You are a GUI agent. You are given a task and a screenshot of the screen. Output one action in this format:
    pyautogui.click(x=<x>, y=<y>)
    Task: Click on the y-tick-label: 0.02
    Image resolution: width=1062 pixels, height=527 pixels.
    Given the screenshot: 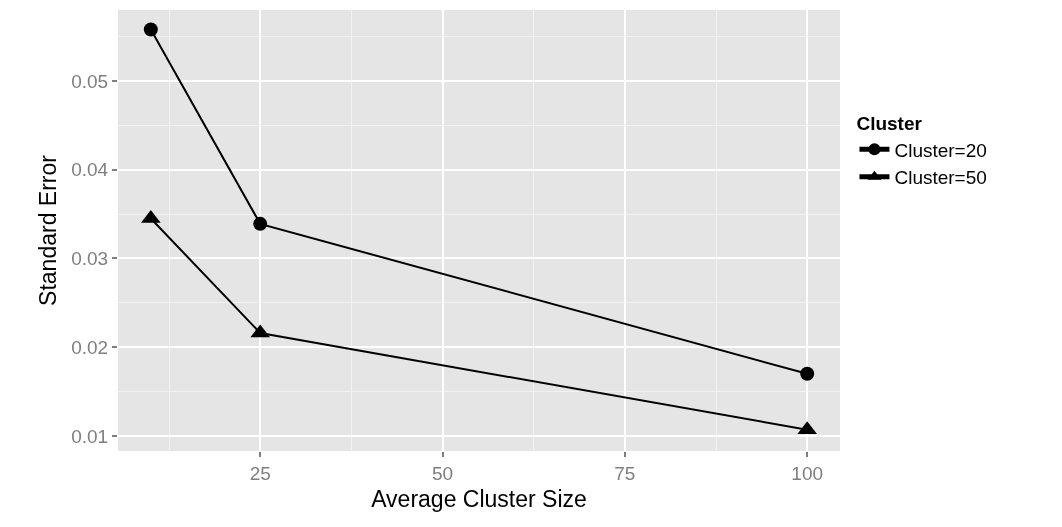 What is the action you would take?
    pyautogui.click(x=90, y=347)
    